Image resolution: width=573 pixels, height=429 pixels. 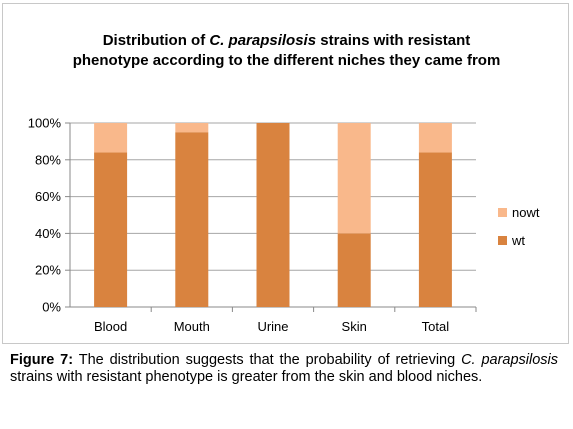 I want to click on bar-nowt-total, so click(x=435, y=138).